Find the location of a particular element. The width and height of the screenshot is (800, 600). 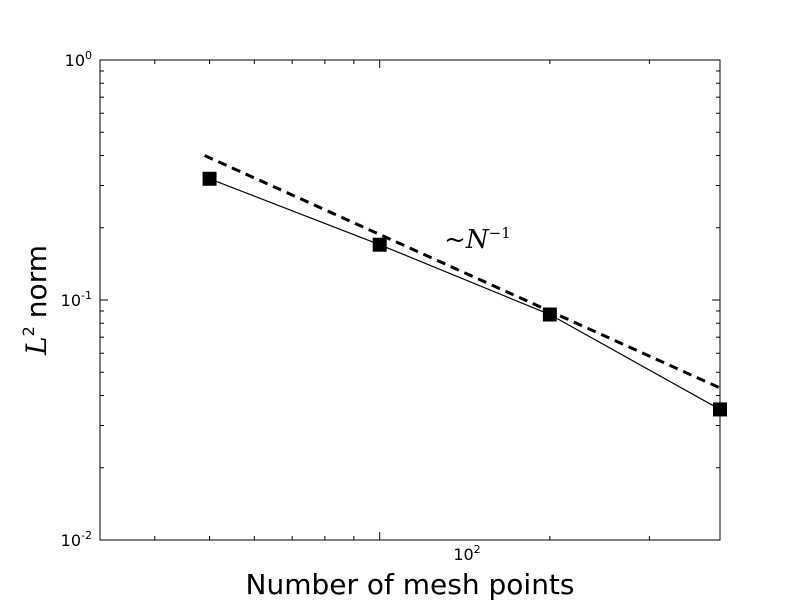

y-tick-labels: 10⁰ 10⁻¹ 10⁻² is located at coordinates (76, 299).